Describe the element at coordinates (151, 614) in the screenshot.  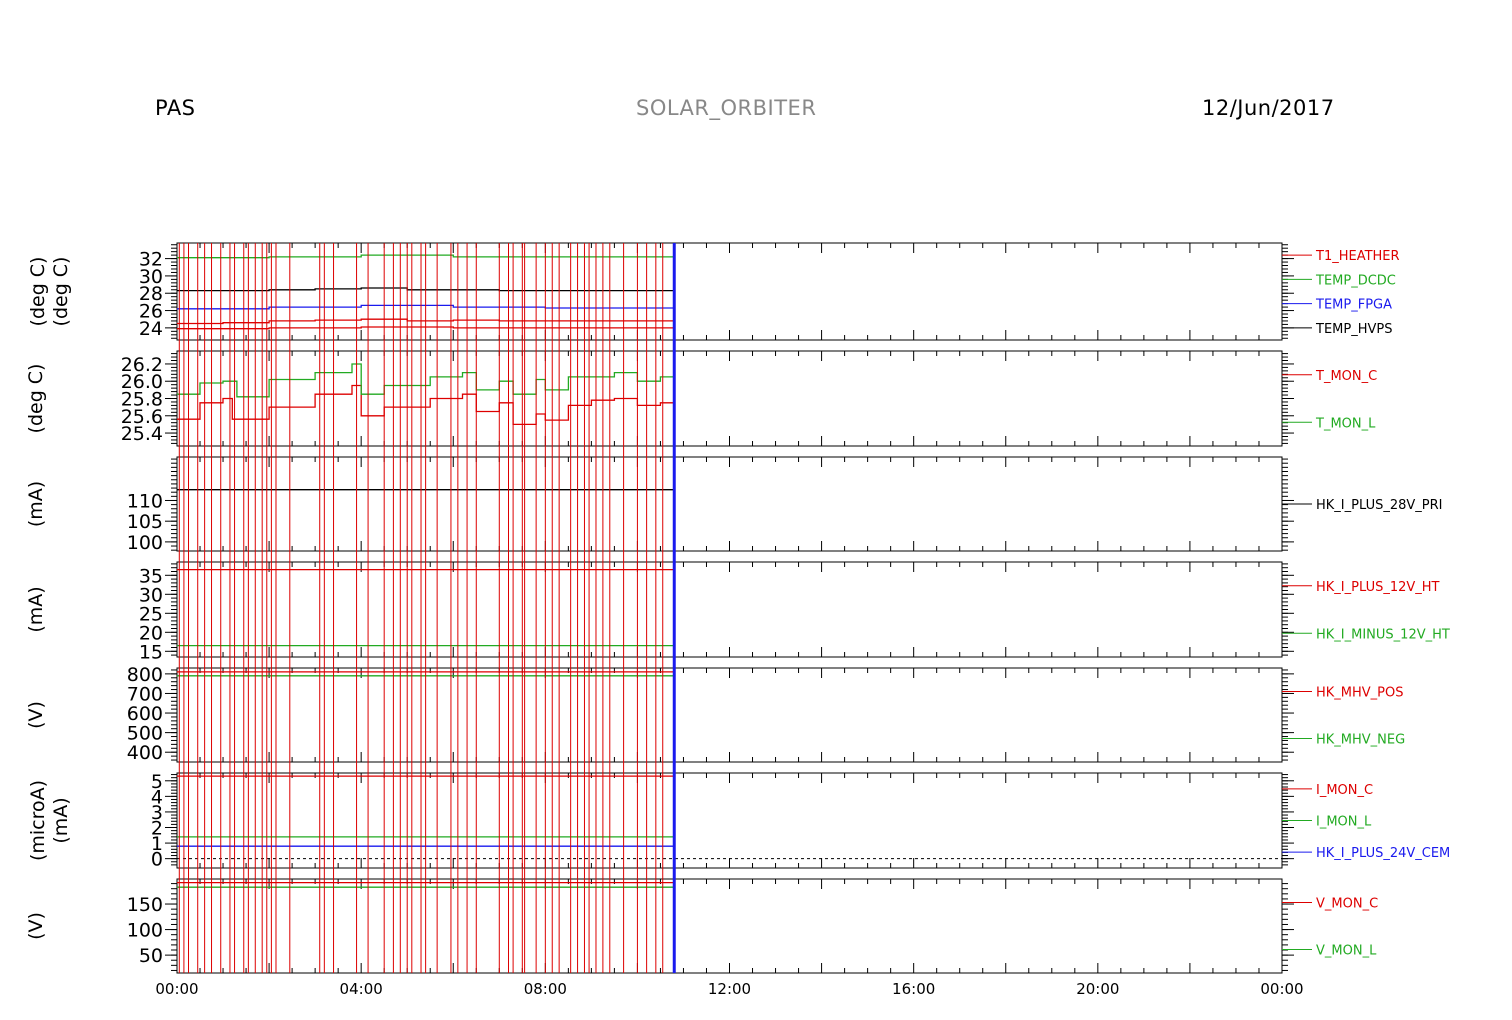
I see `y-tick-label: 25` at that location.